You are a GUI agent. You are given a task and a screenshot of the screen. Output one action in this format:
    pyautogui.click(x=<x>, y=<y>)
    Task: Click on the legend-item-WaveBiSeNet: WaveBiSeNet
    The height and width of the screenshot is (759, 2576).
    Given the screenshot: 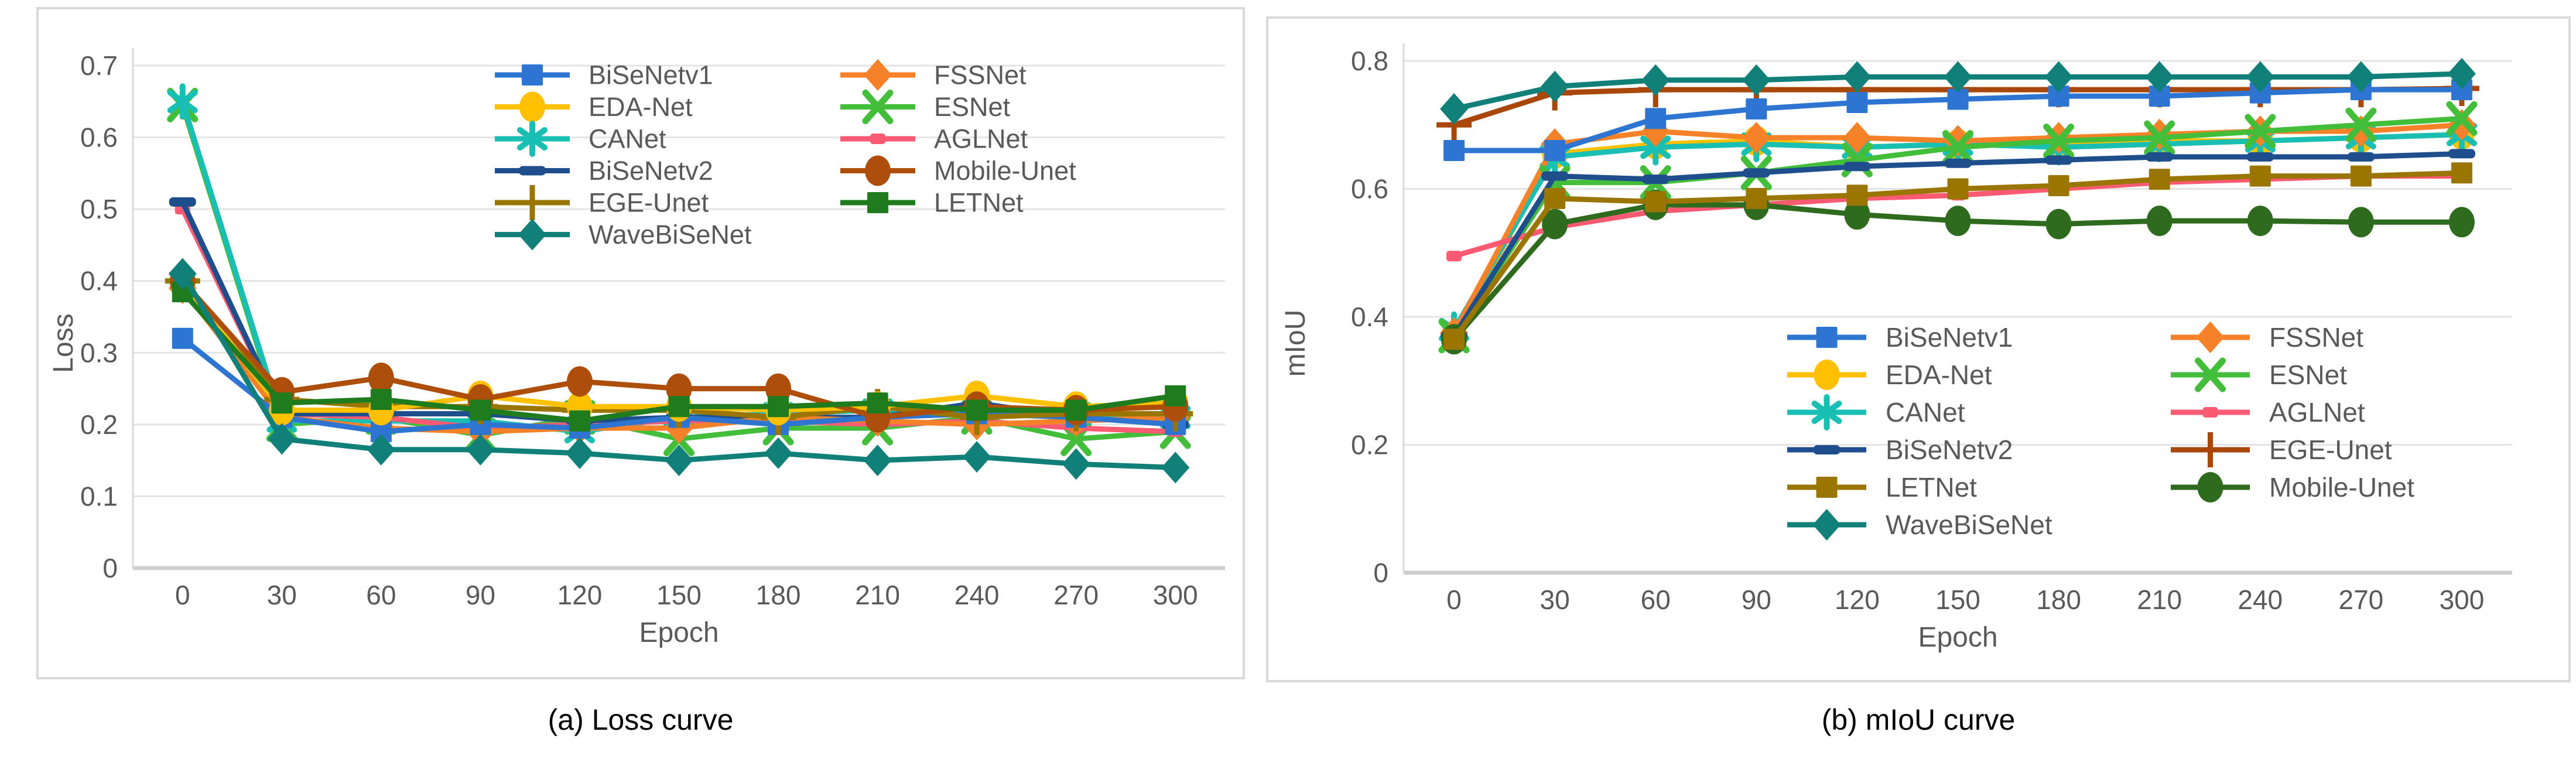 What is the action you would take?
    pyautogui.click(x=1919, y=525)
    